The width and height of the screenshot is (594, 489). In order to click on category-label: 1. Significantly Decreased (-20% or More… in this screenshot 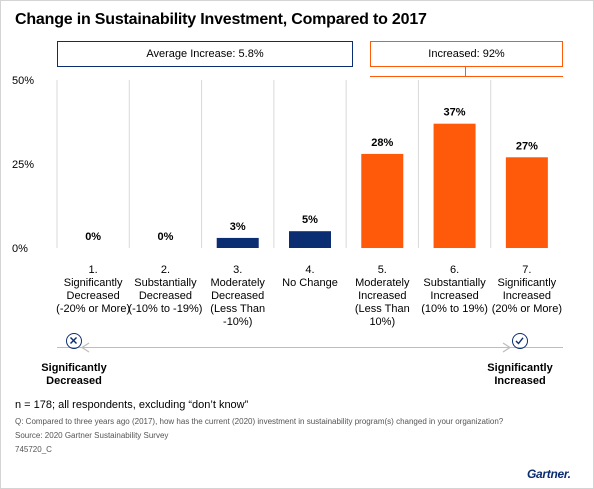, I will do `click(93, 289)`.